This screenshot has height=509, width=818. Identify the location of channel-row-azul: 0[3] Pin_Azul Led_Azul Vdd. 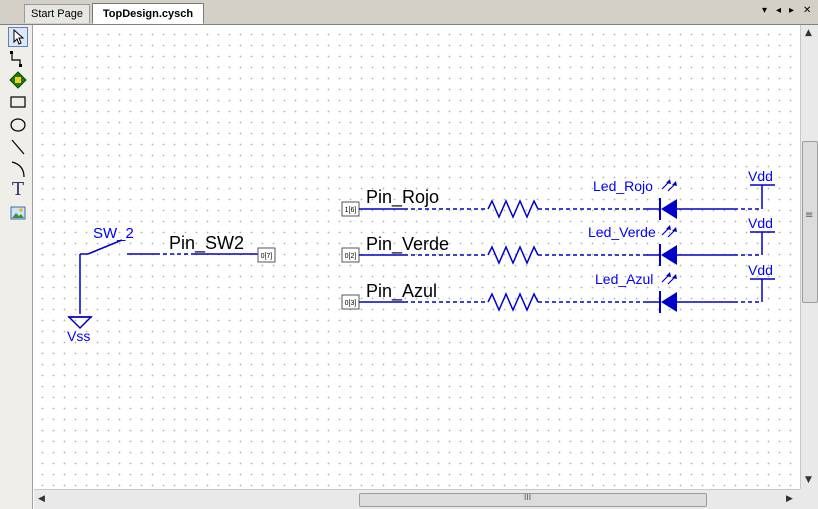
(558, 288).